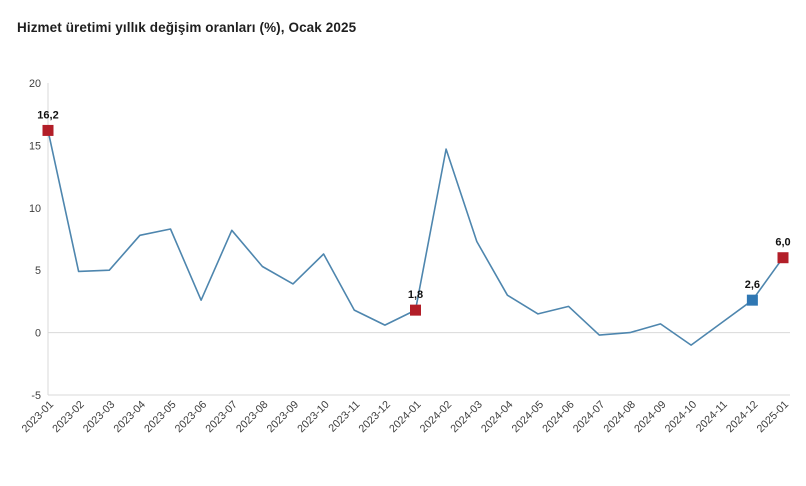  I want to click on svg-text: 2024-01, so click(405, 417).